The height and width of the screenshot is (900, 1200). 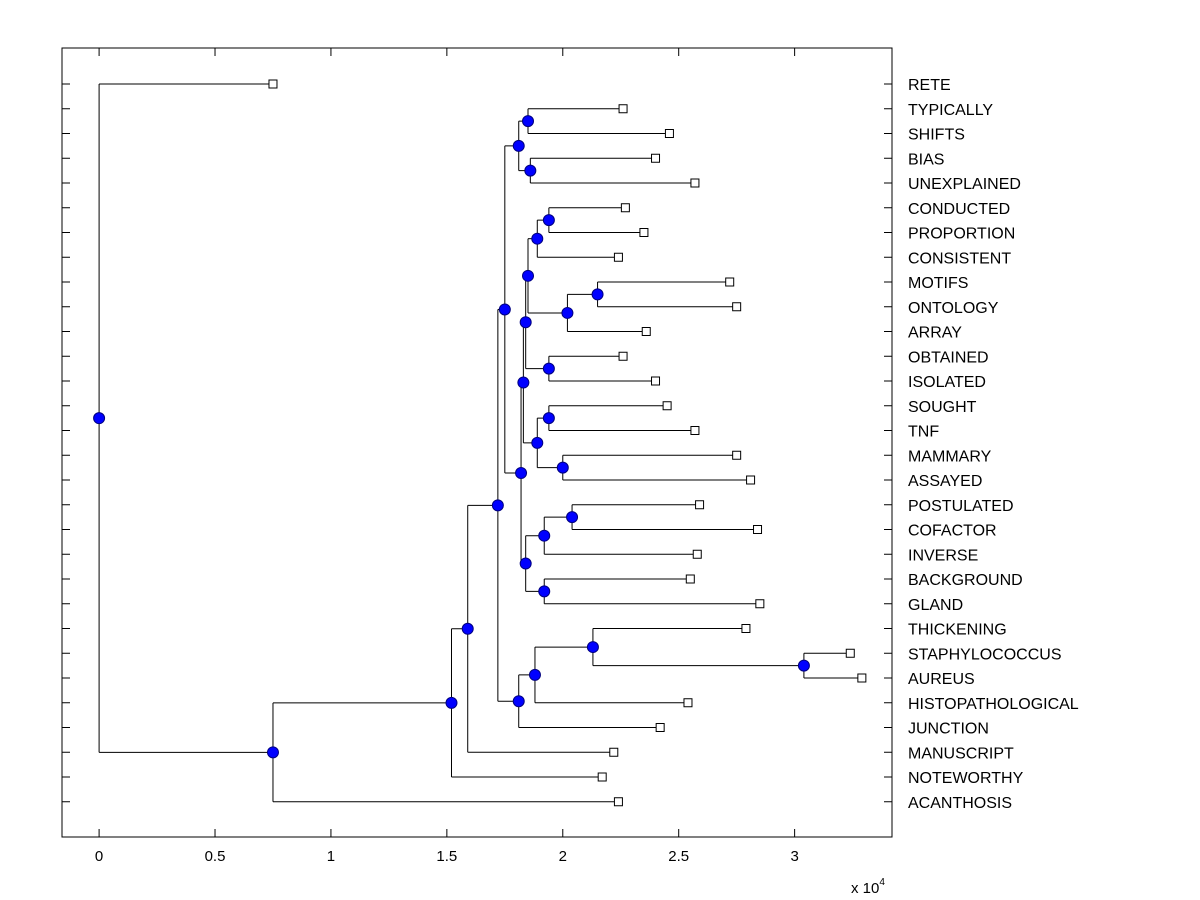 I want to click on leaf-label: JUNCTION, so click(x=948, y=729).